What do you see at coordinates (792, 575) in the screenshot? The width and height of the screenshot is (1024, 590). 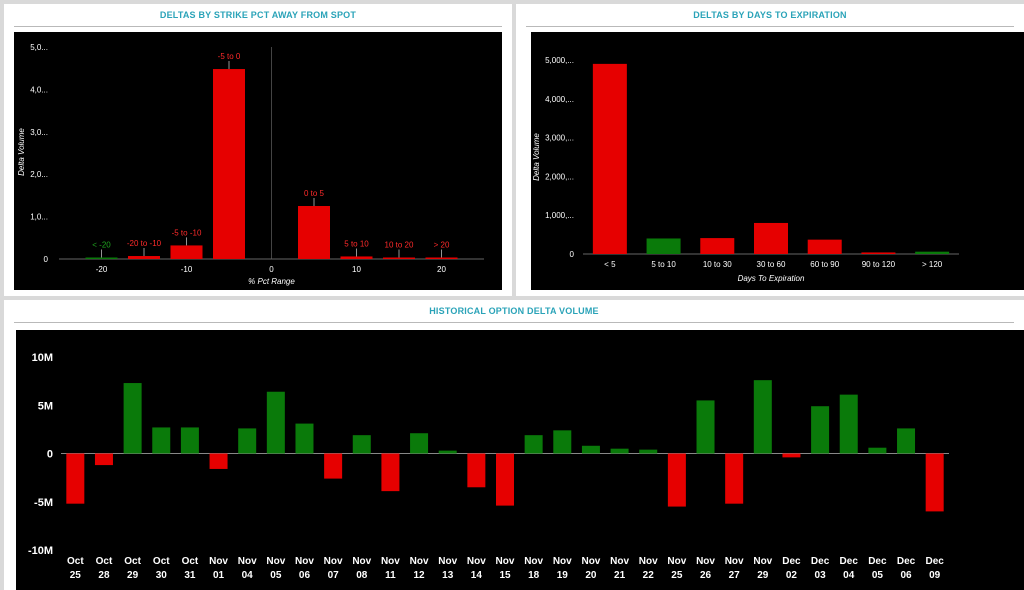 I see `x-tick-day: 02` at bounding box center [792, 575].